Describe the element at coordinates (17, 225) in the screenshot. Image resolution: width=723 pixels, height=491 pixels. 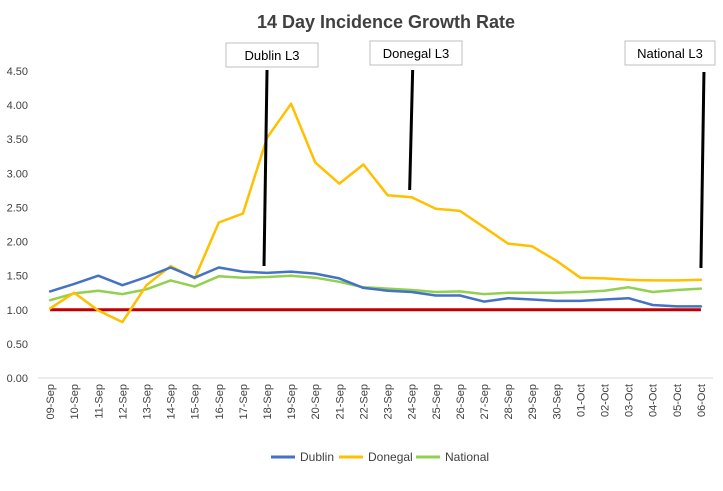
I see `y-axis-labels: 0.00 0.50 1.00 1.50 2.00 2.50 3.00 3.50 4.00 4.50` at that location.